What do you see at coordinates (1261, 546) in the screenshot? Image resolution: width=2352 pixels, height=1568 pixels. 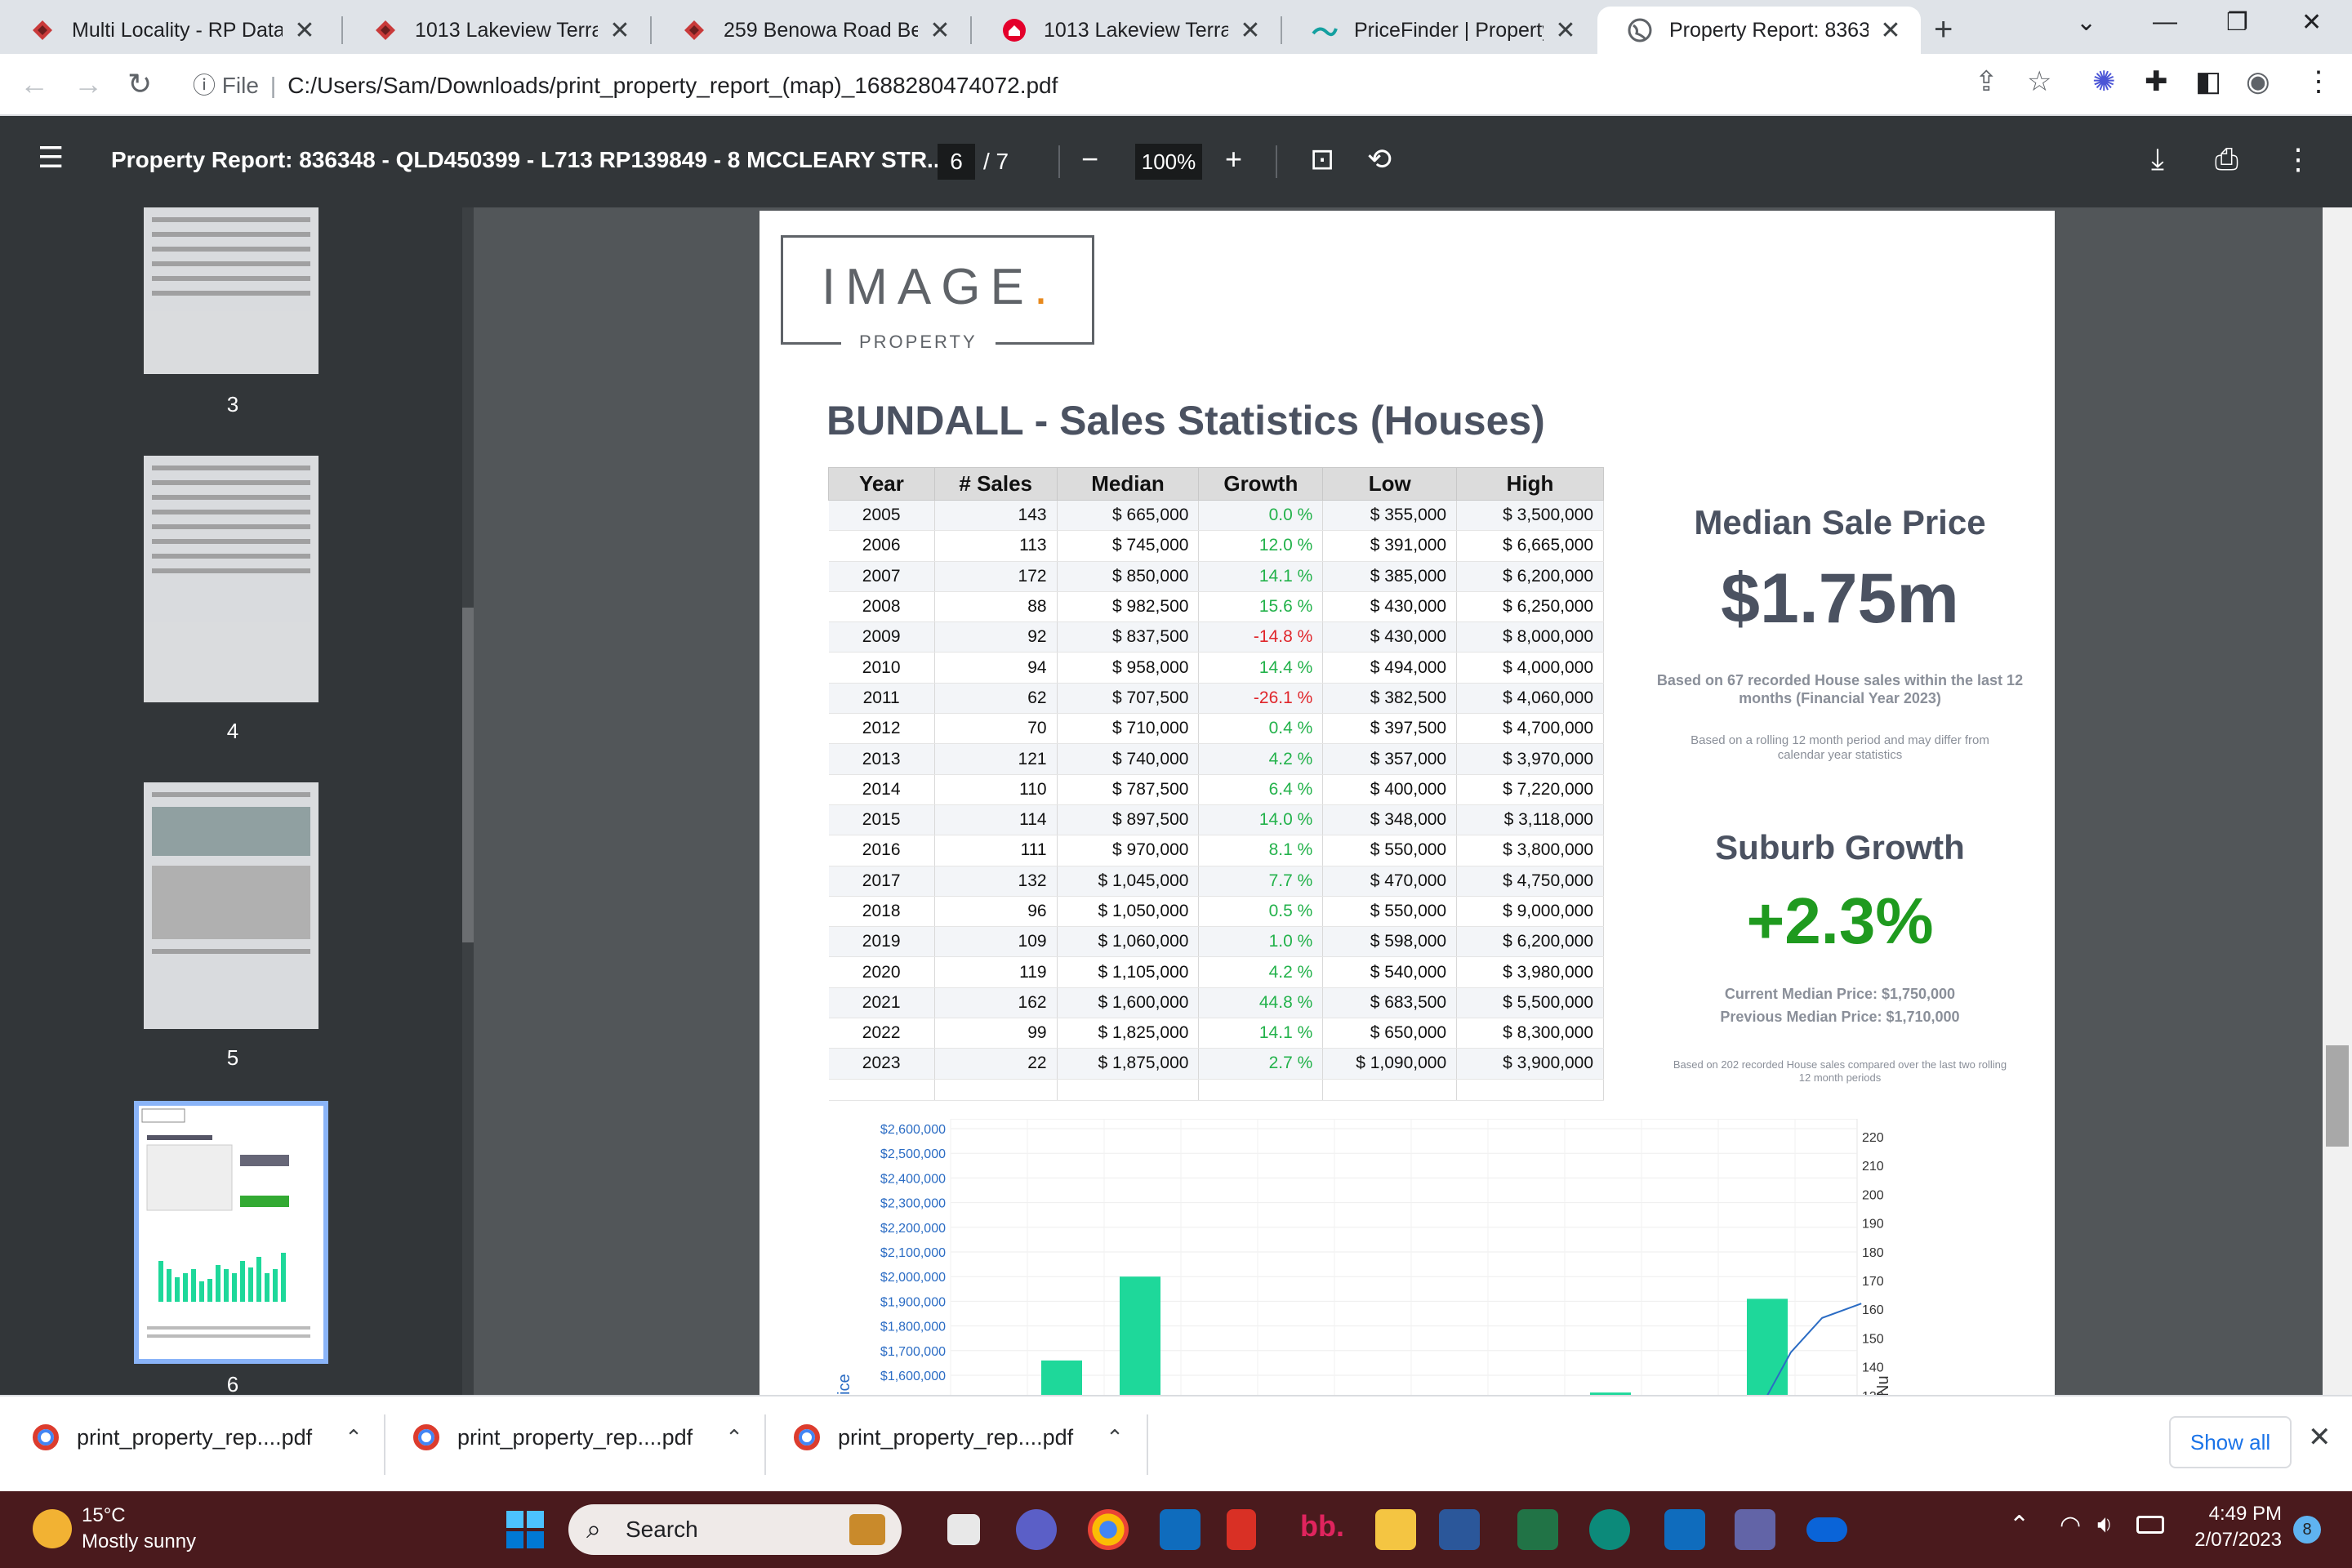 I see `growth-cell: 12.0 %` at bounding box center [1261, 546].